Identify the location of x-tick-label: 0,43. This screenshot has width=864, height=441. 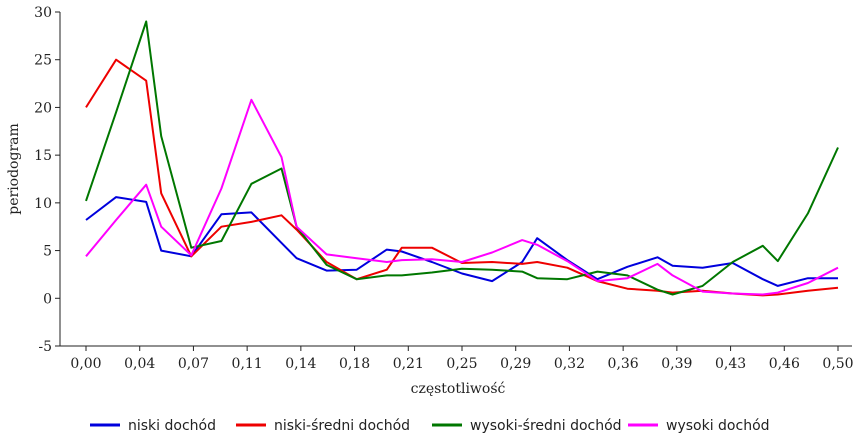
(730, 364).